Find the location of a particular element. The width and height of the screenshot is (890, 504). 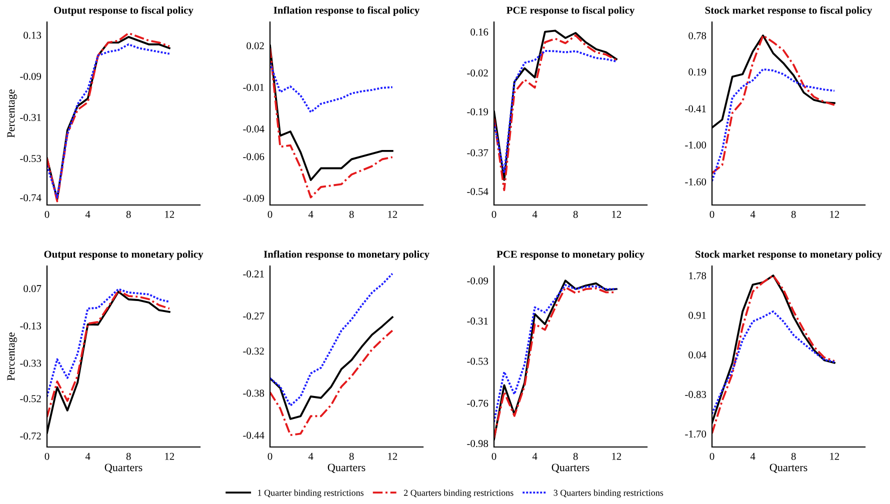

chart-title: Output response to fiscal policy is located at coordinates (124, 11).